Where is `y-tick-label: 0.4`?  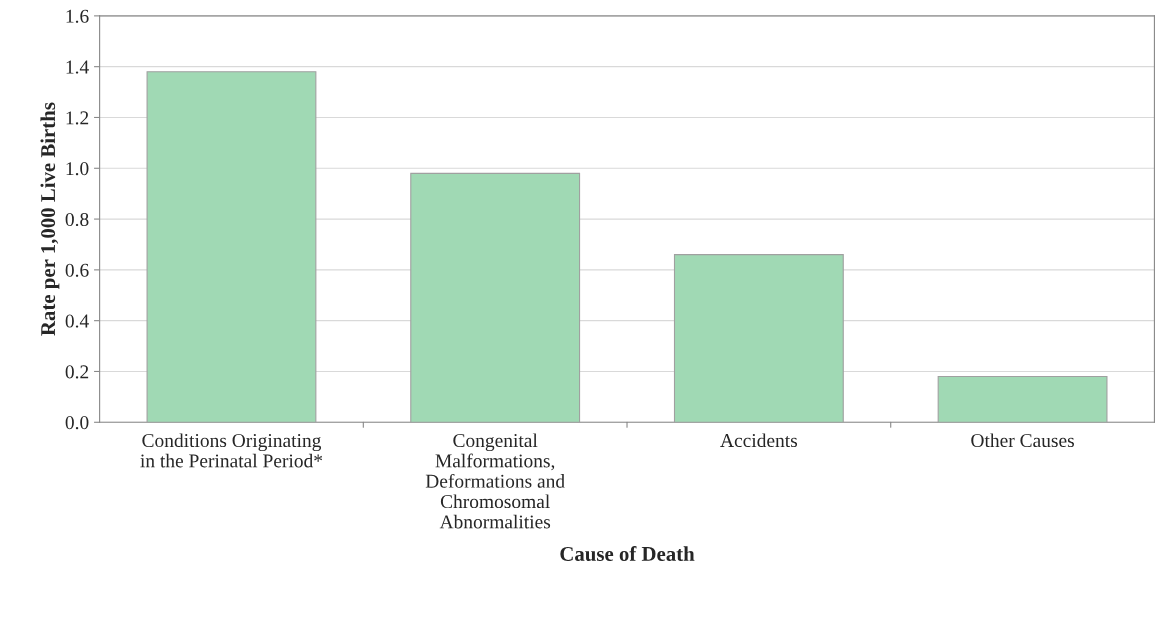 y-tick-label: 0.4 is located at coordinates (77, 321).